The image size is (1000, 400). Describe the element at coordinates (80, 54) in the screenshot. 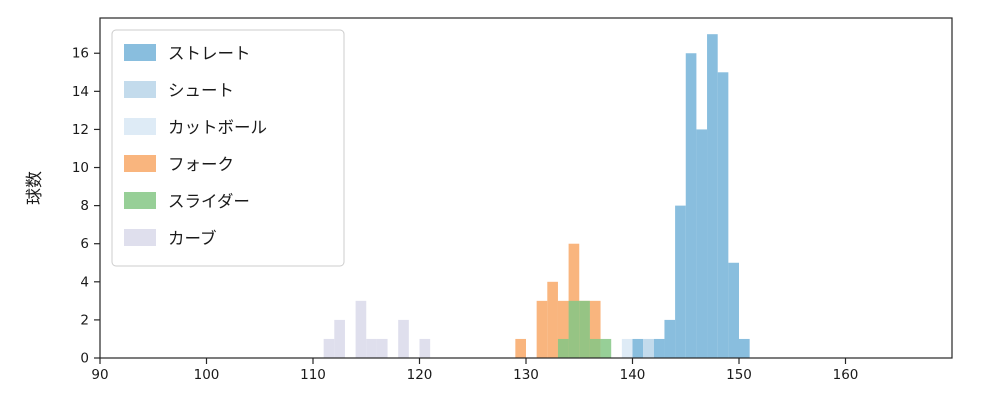

I see `y-tick-label: 16` at that location.